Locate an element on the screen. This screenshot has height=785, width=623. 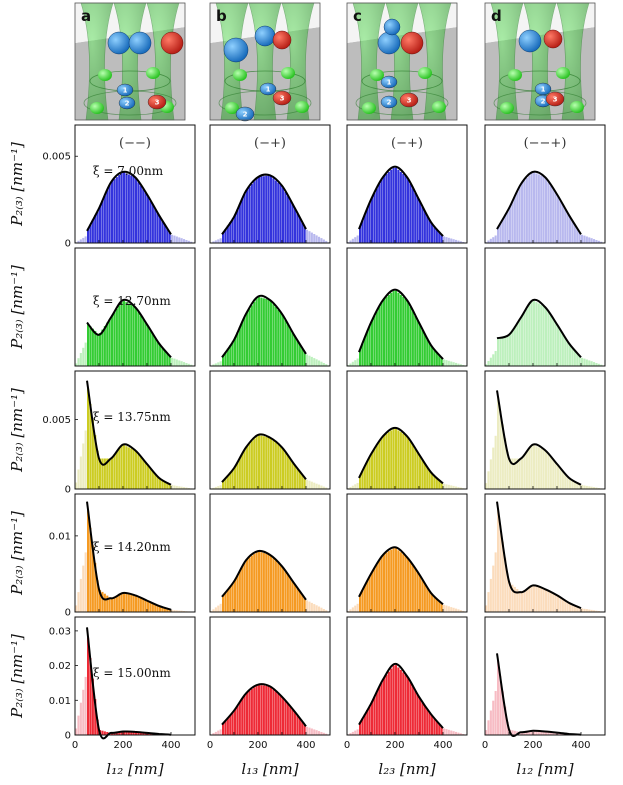
bead-number: 1 is located at coordinates (543, 90).